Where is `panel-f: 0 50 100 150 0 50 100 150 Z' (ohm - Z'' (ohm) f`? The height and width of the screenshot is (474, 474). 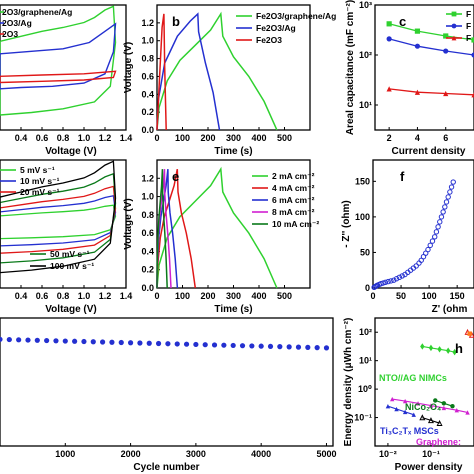 panel-f: 0 50 100 150 0 50 100 150 Z' (ohm - Z'' (ohm) f is located at coordinates (407, 237).